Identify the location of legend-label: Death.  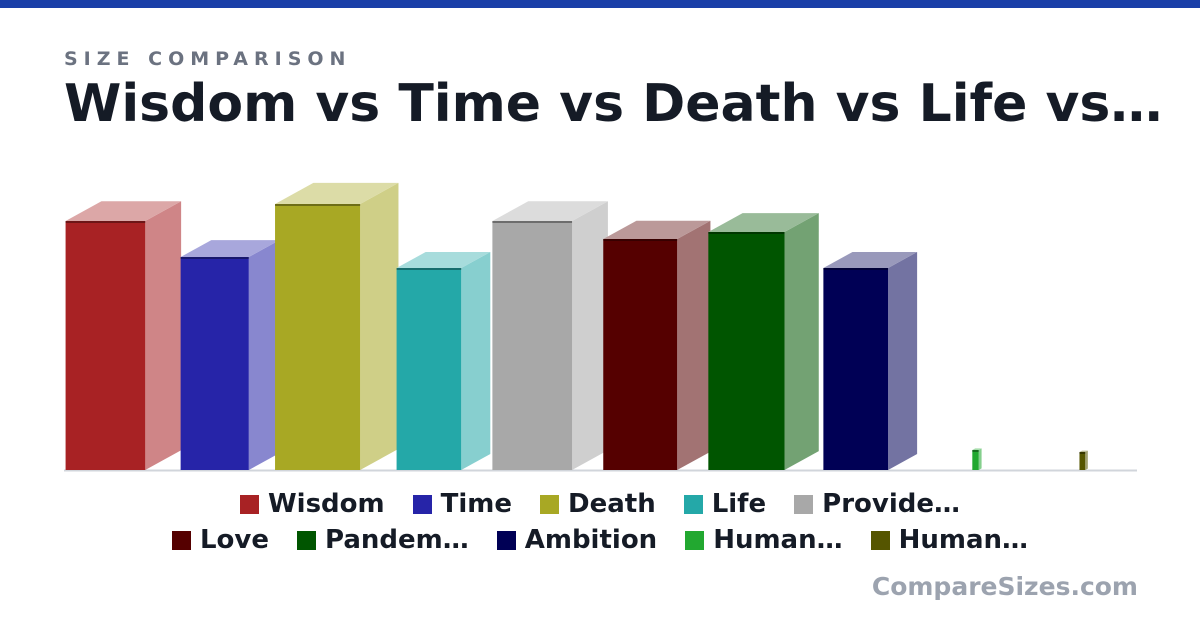
(612, 504).